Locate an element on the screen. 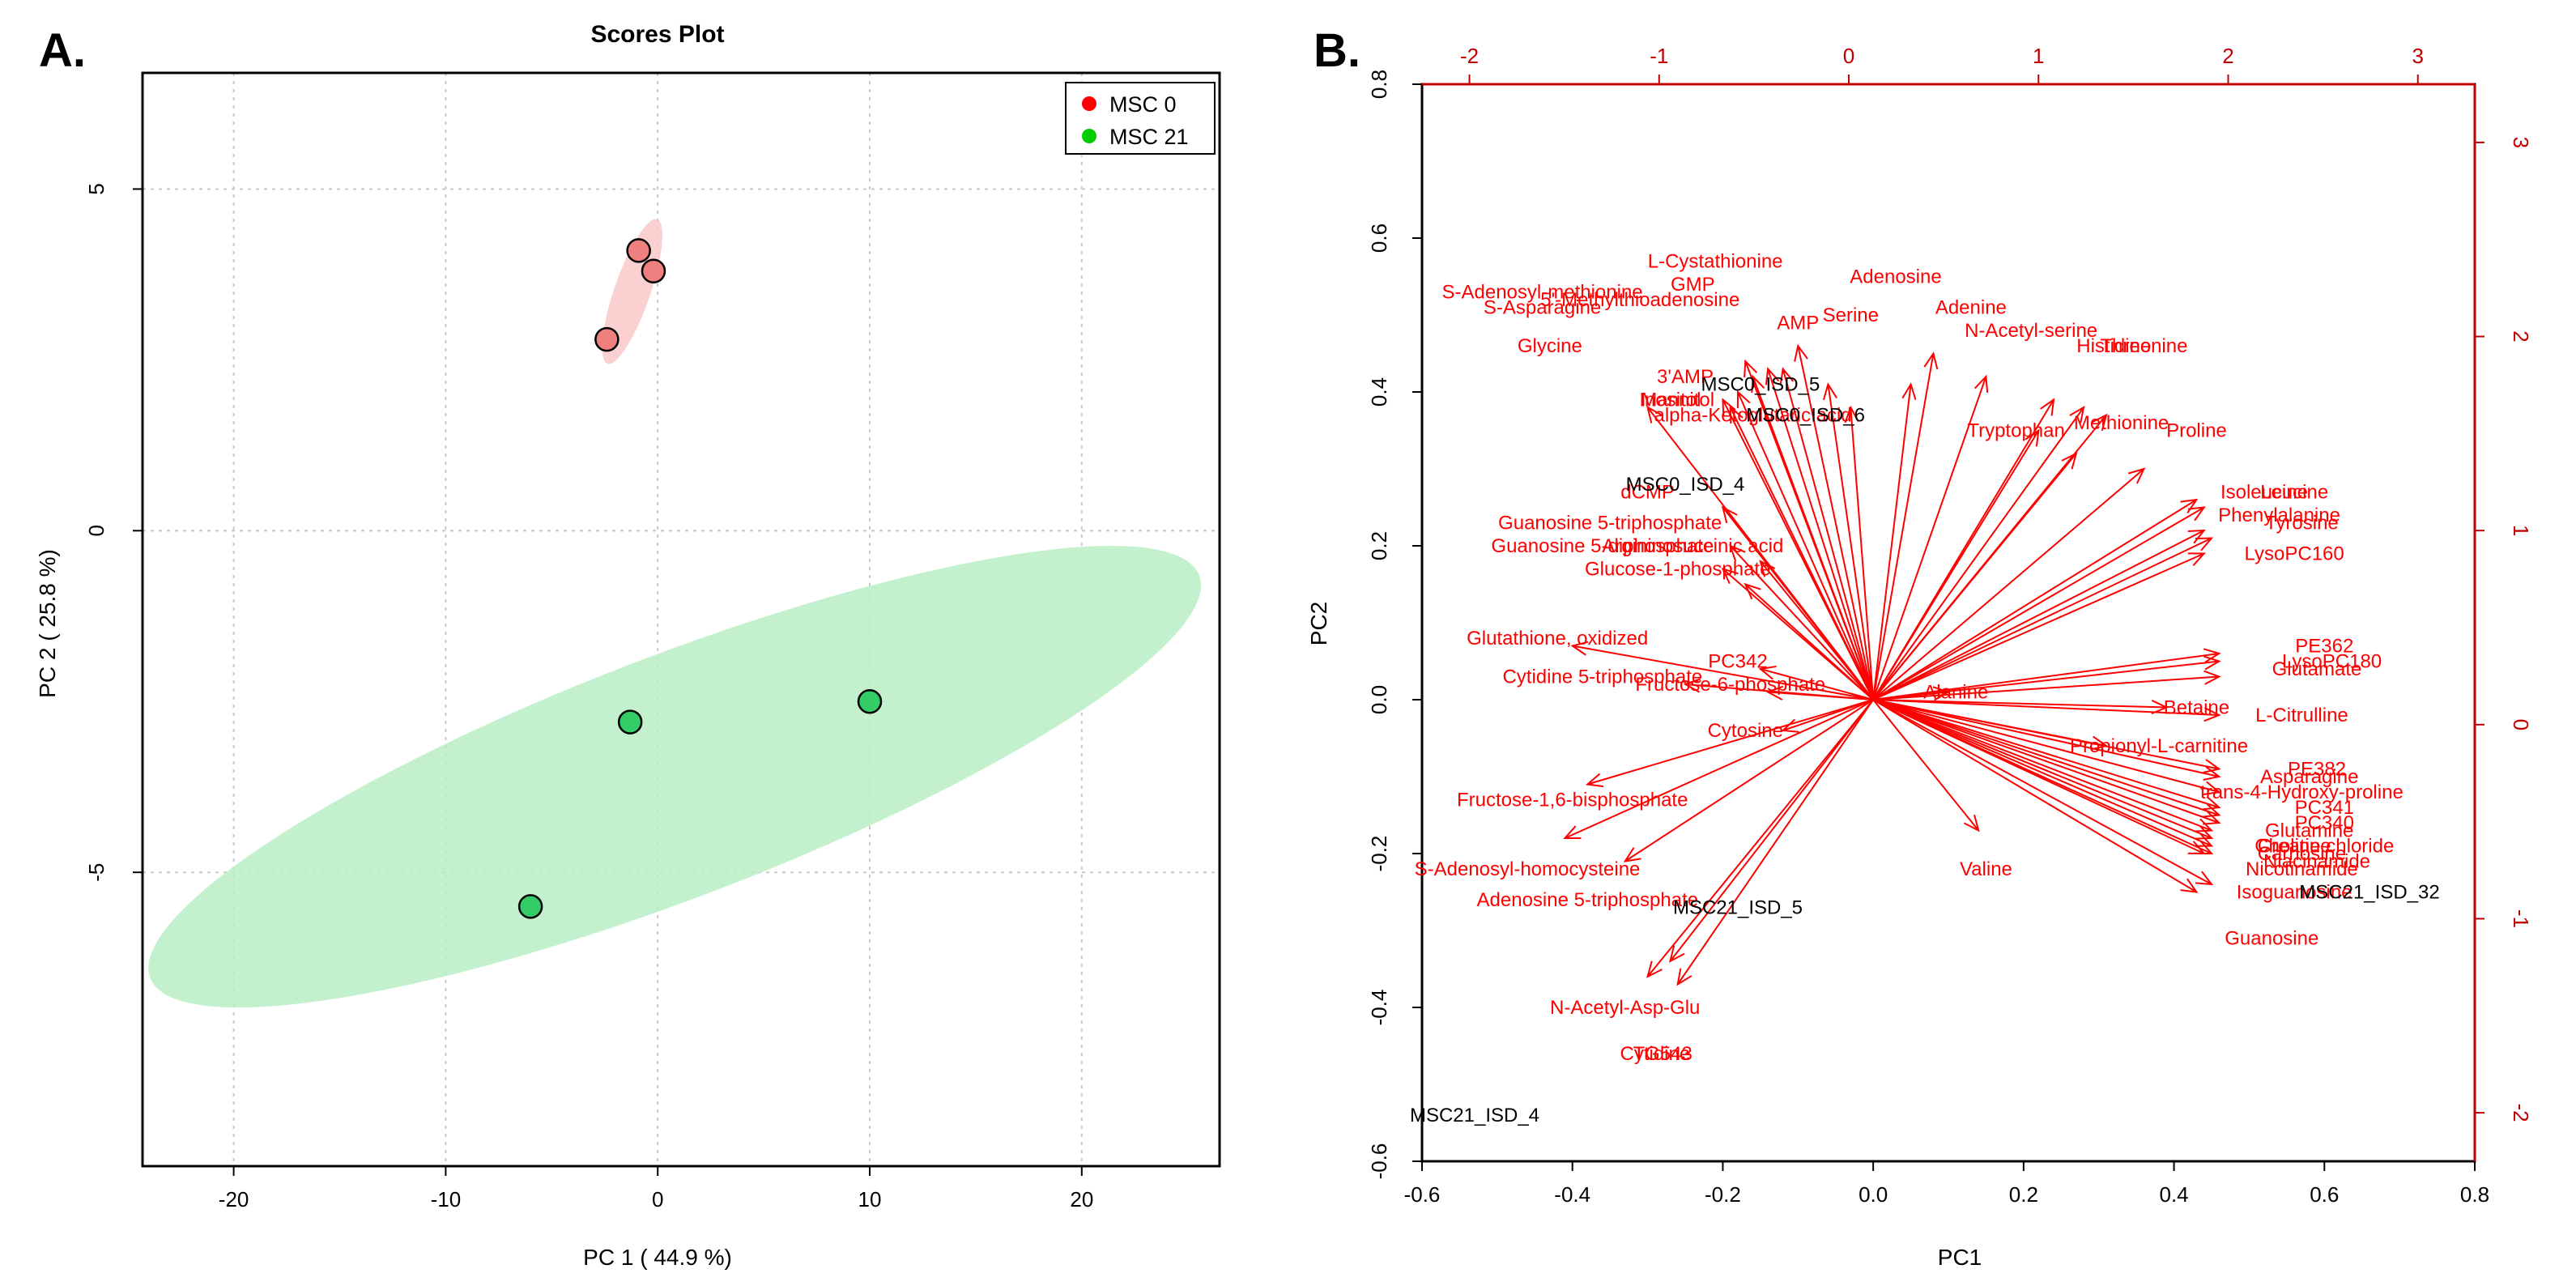  loading-arrow-s-adenosyl-homocysteine is located at coordinates (1718, 770).